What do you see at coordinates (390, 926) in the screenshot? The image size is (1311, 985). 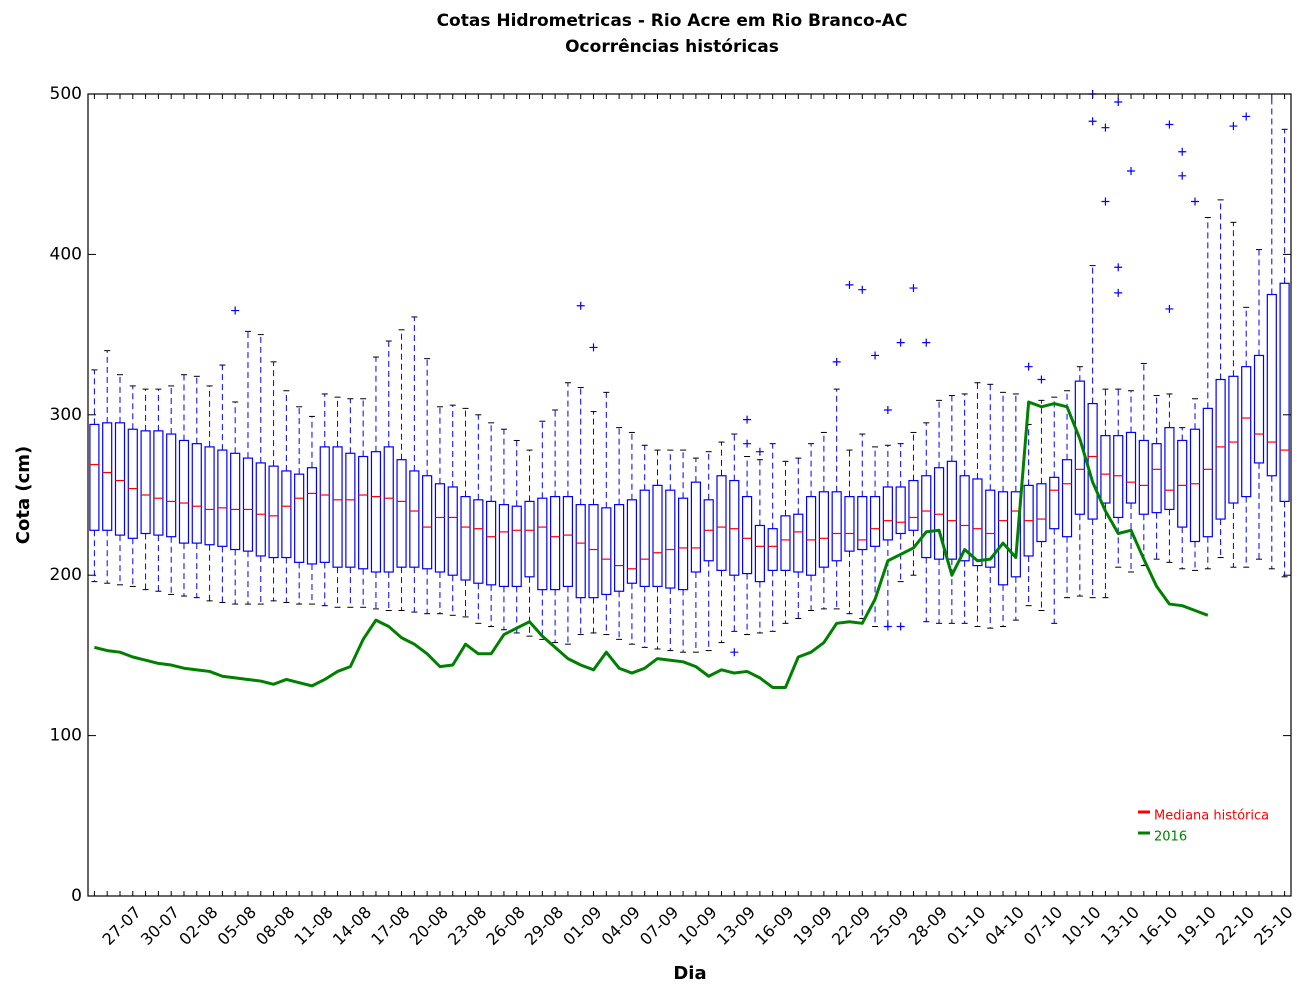 I see `x-tick-label: 17-08` at bounding box center [390, 926].